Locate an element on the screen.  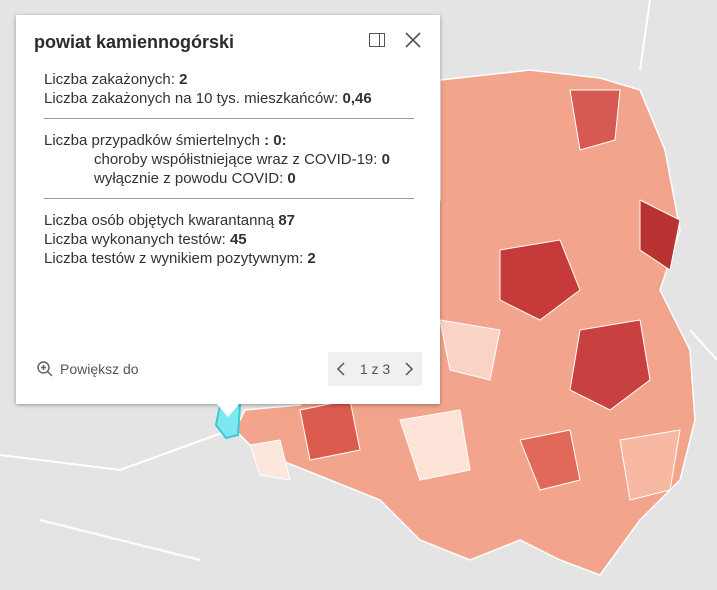
field-label: Liczba wykonanych testów: is located at coordinates (135, 239).